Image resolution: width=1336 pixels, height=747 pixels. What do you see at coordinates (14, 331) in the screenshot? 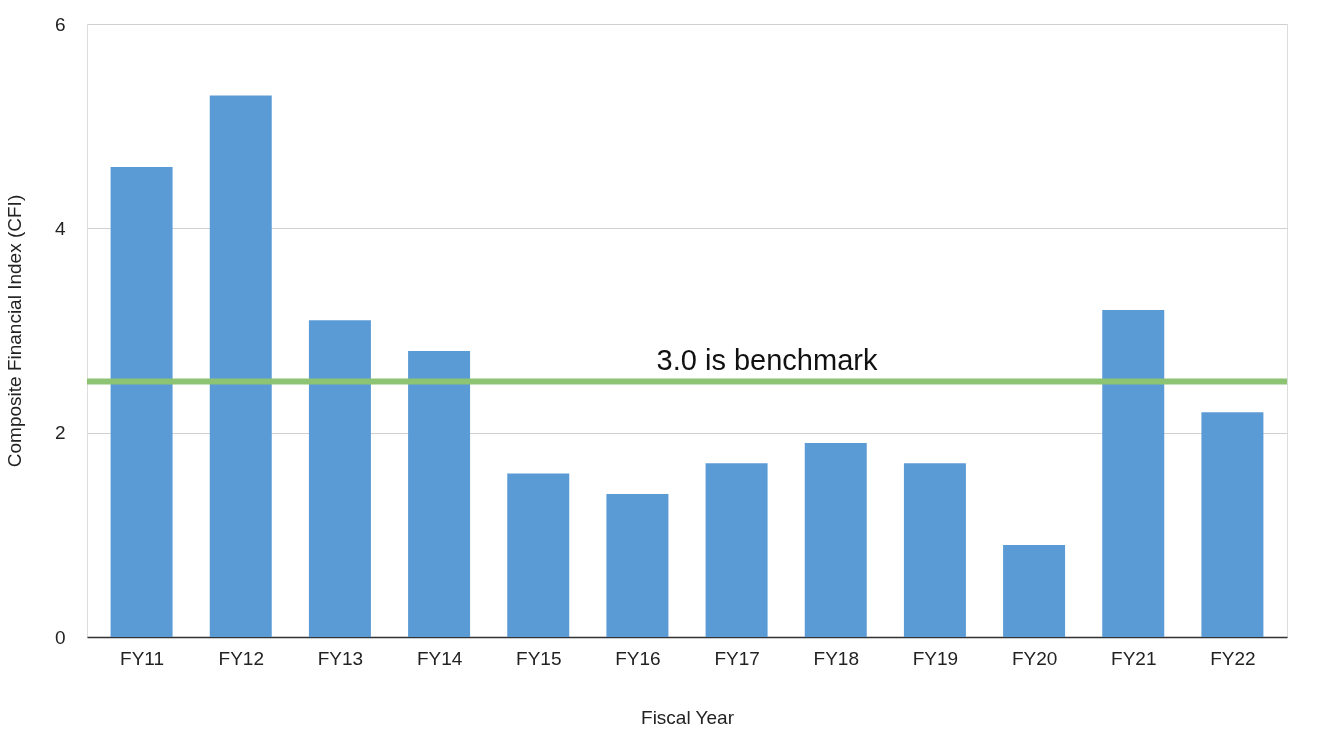
I see `y-axis-title: Composite Financial Index (CFI)` at bounding box center [14, 331].